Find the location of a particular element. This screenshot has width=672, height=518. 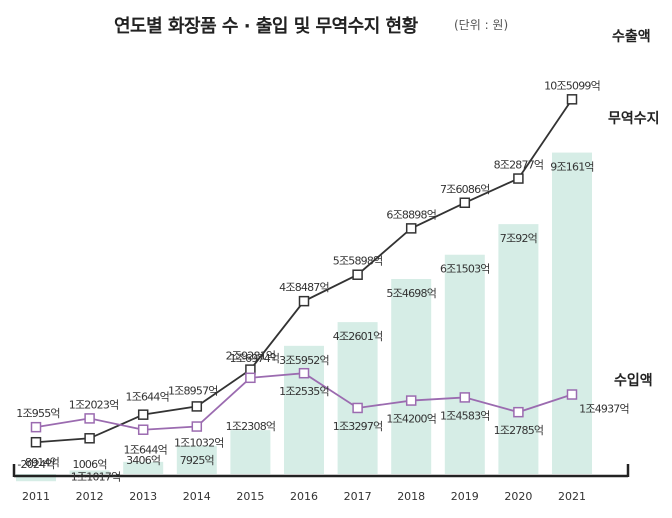

label-export-2011: 8914억 is located at coordinates (42, 462).